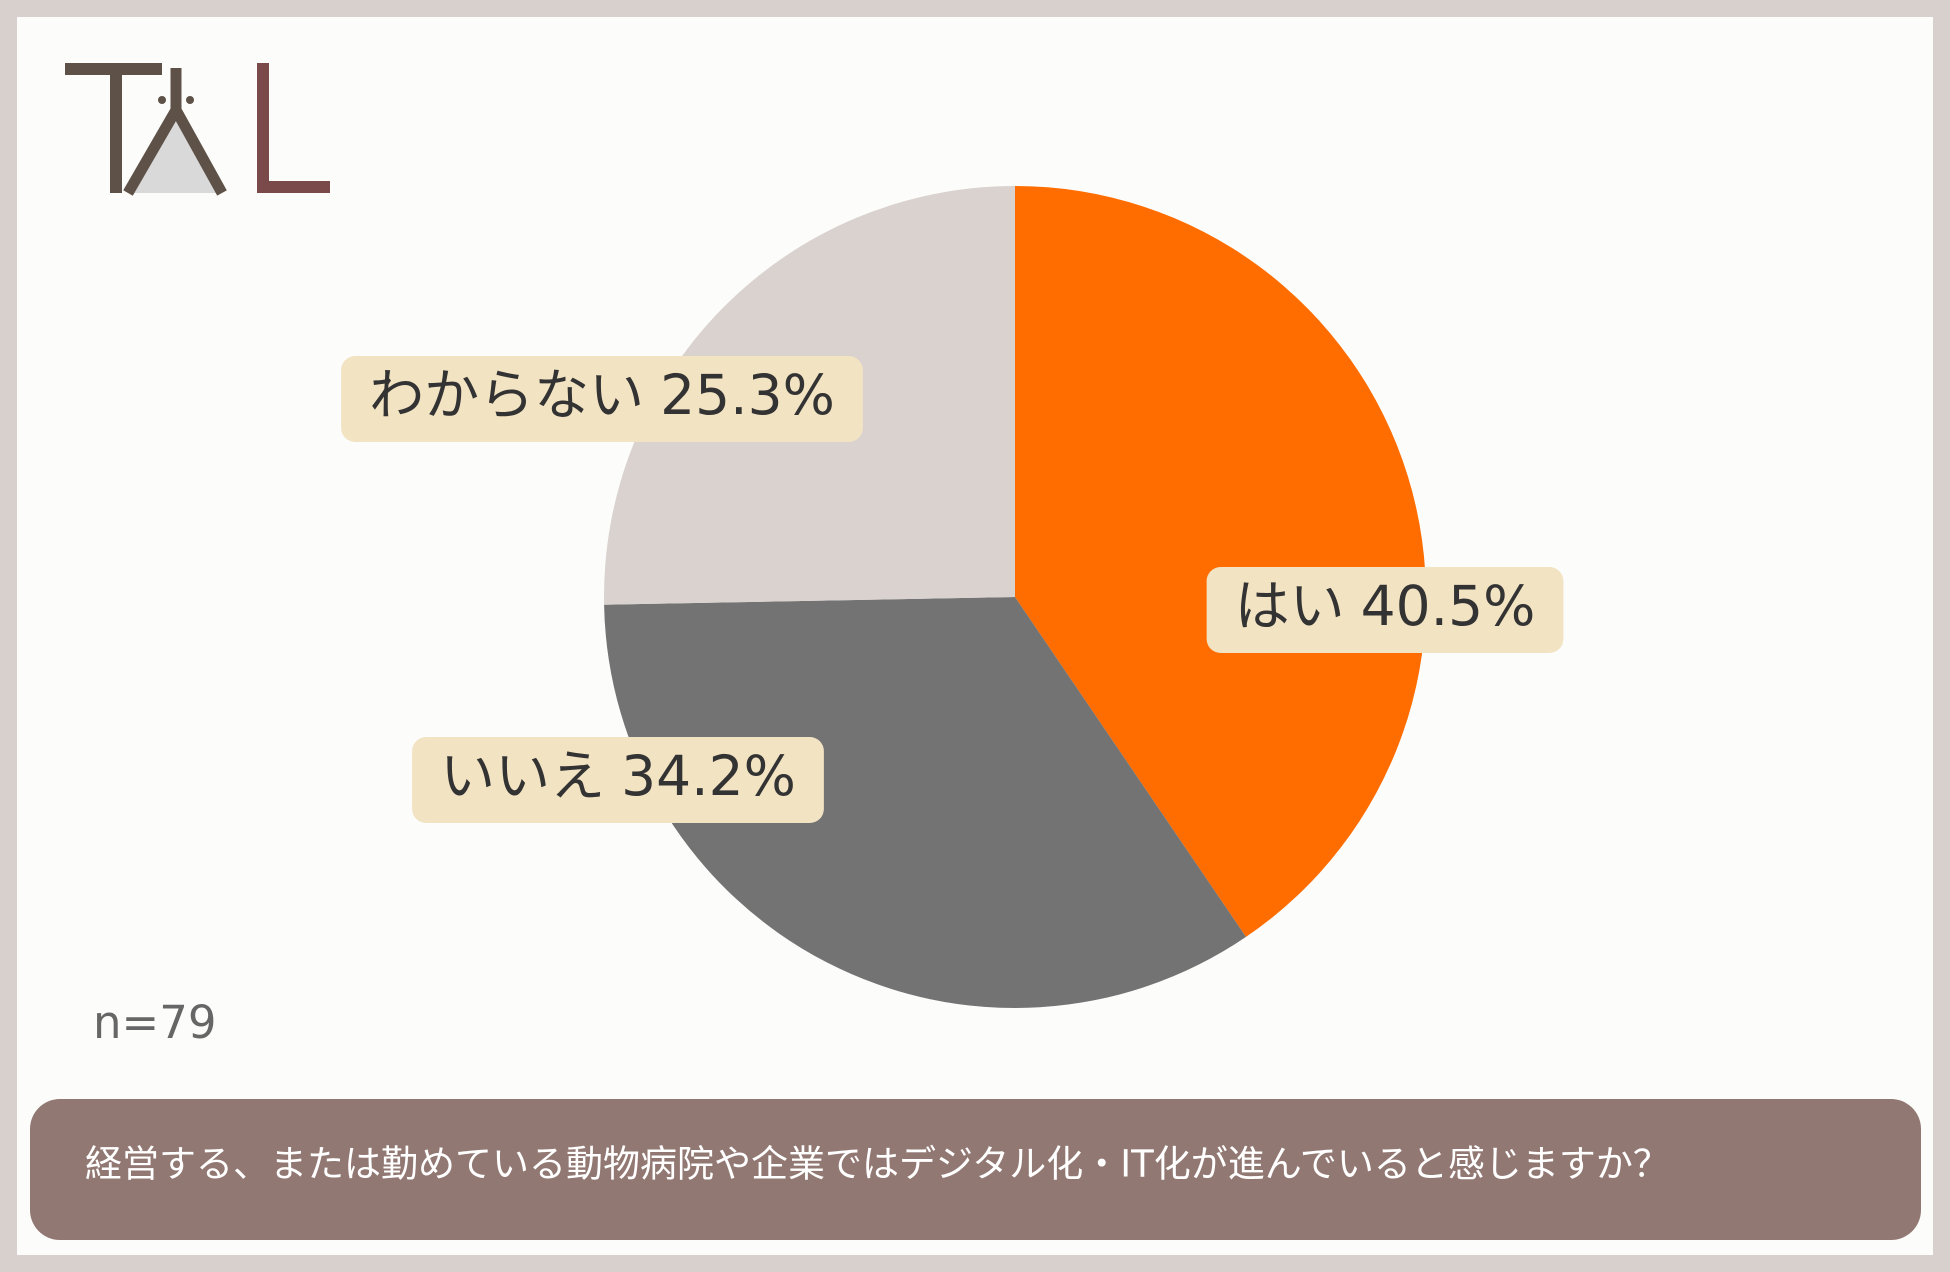 This screenshot has height=1272, width=1950. I want to click on label-text: いいえ 34.2%, so click(618, 776).